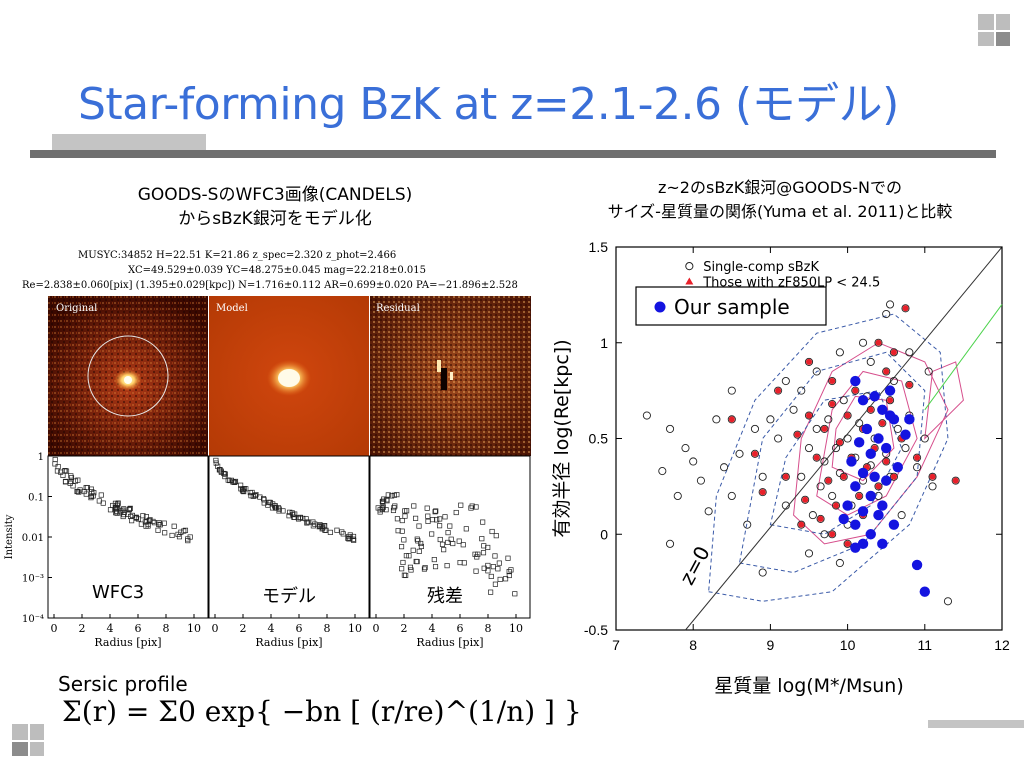 The width and height of the screenshot is (1024, 768). Describe the element at coordinates (689, 281) in the screenshot. I see `legend-marker-zf850` at that location.